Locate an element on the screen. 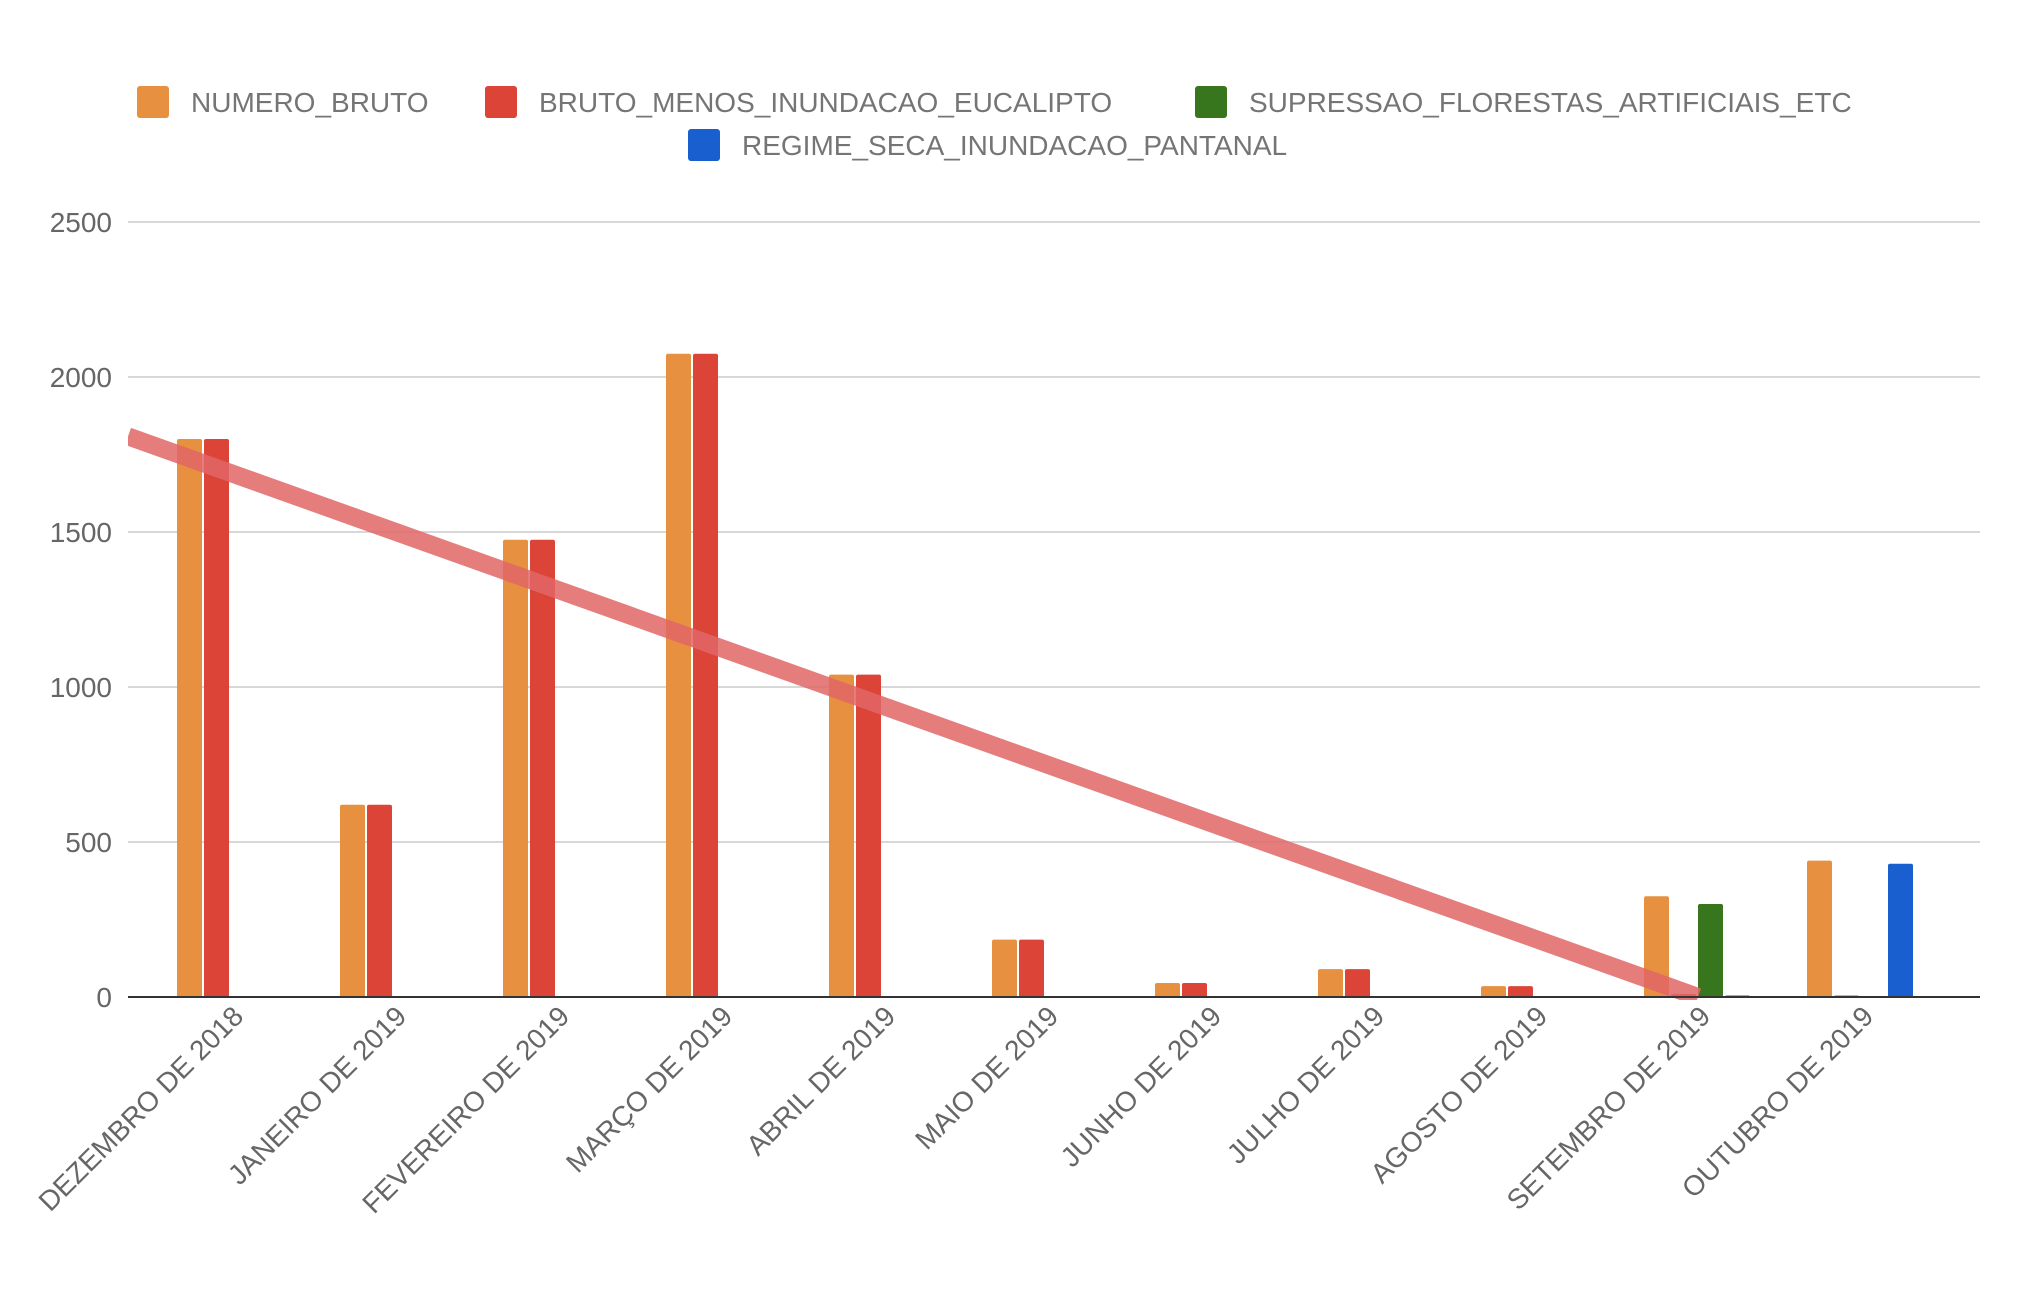 The image size is (2018, 1315). y-tick-label: 2000 is located at coordinates (81, 377).